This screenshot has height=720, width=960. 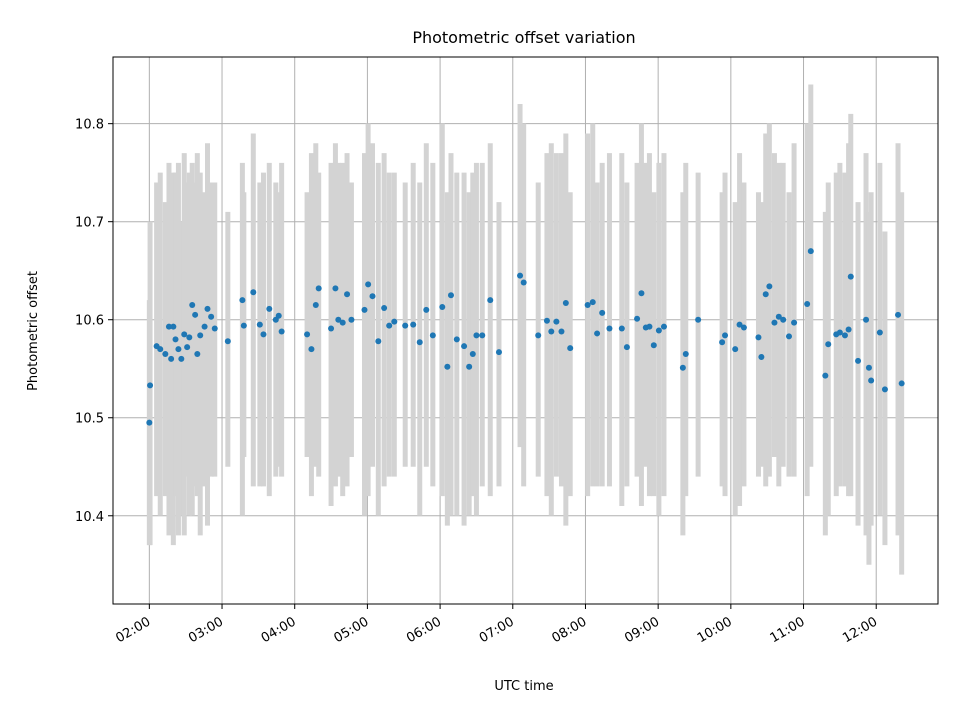 I want to click on y-axis-label: Photometric offset, so click(x=33, y=331).